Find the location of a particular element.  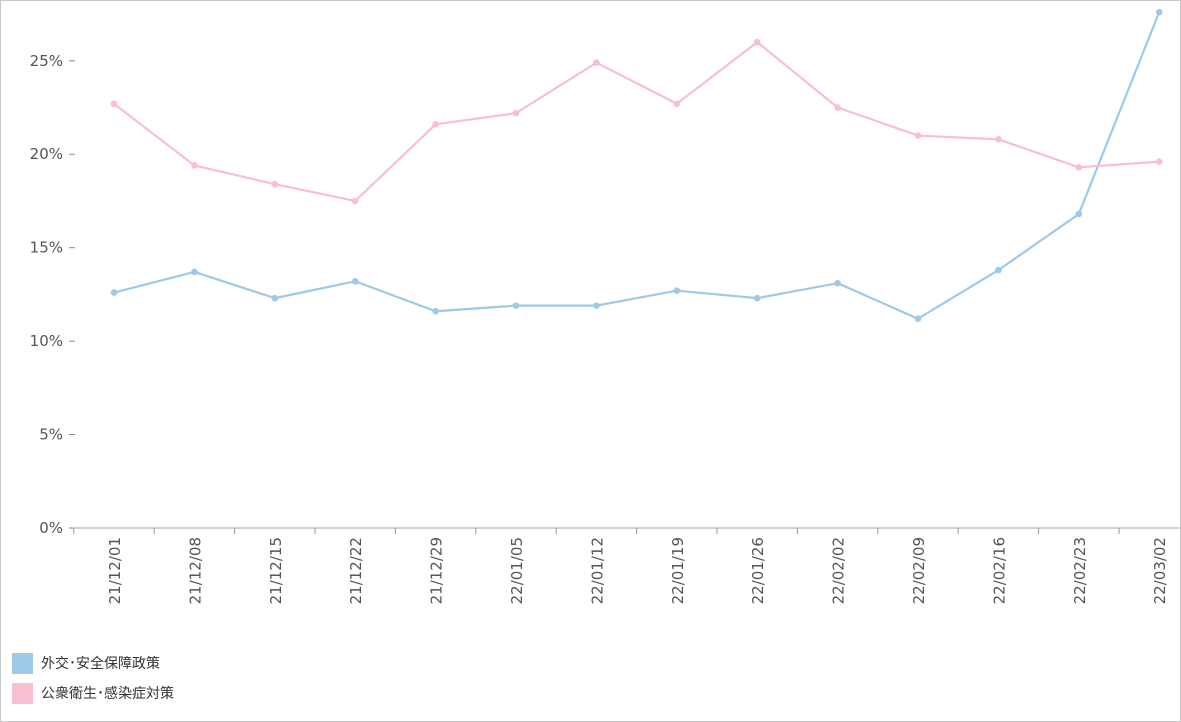

legend-label-public-health: 公衆衛生･感染症対策 is located at coordinates (107, 694).